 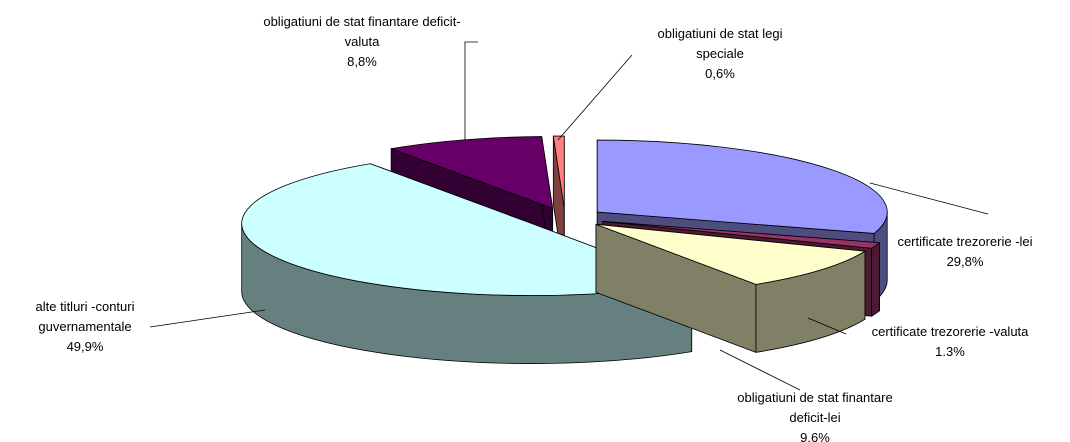 What do you see at coordinates (730, 288) in the screenshot?
I see `pie-slice` at bounding box center [730, 288].